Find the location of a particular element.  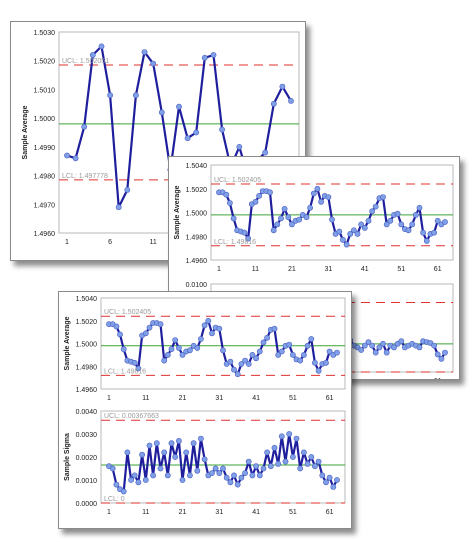

x-tick-label: 41 is located at coordinates (365, 269).